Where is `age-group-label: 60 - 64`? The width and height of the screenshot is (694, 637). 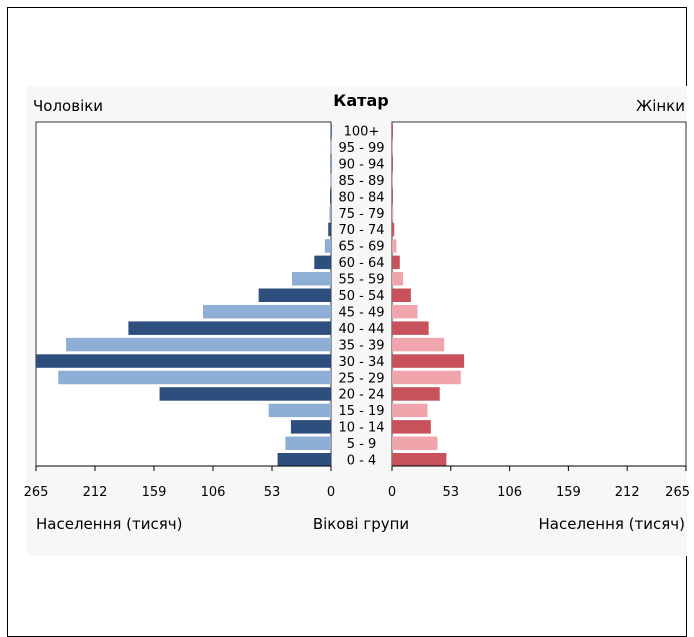 age-group-label: 60 - 64 is located at coordinates (361, 263).